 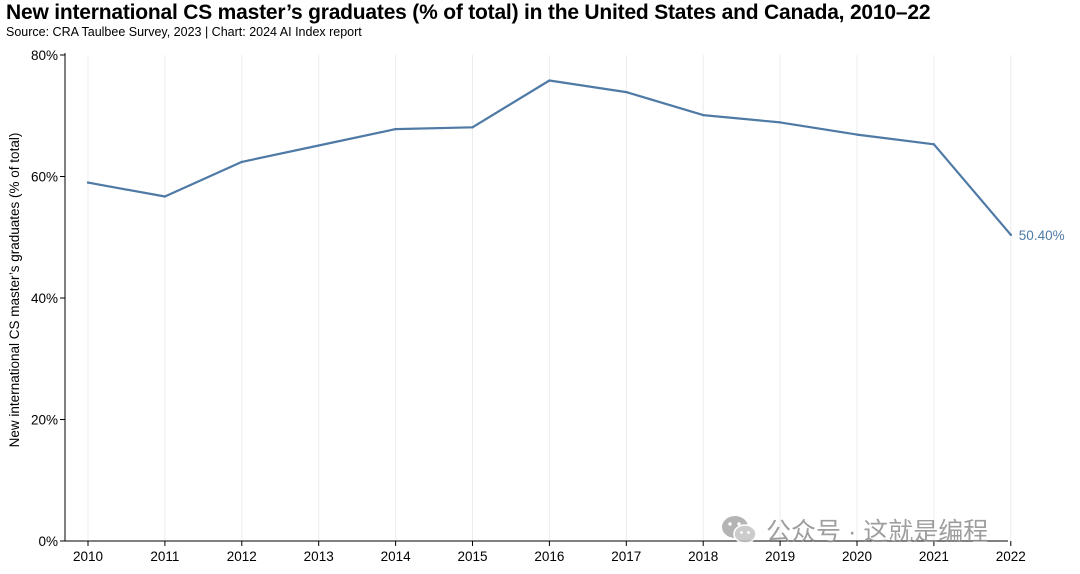 I want to click on x-tick-label: 2011, so click(x=164, y=556).